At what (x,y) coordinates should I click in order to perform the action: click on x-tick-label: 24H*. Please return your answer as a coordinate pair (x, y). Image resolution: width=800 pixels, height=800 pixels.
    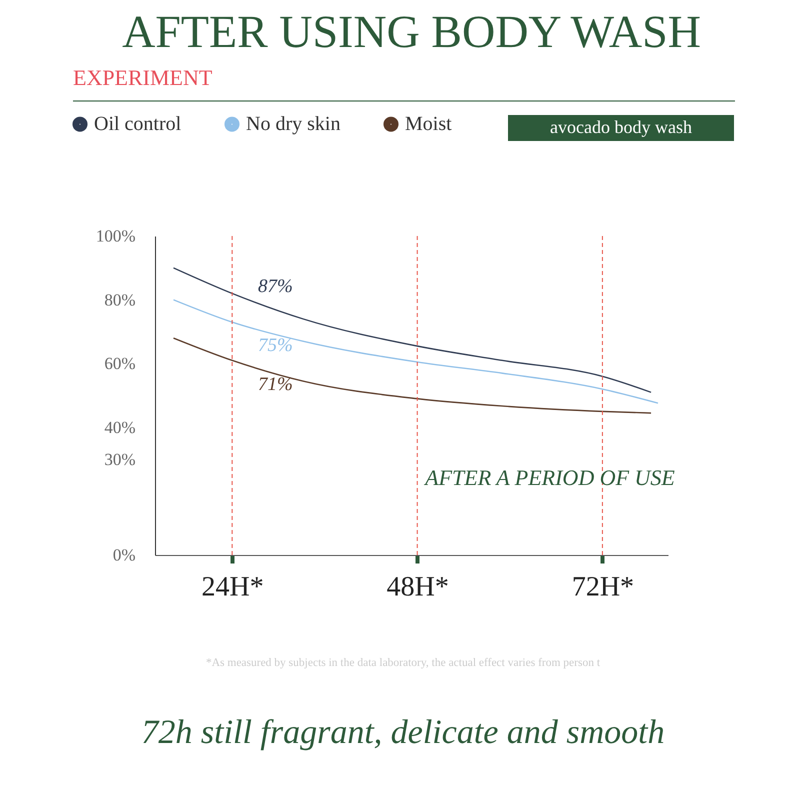
    Looking at the image, I should click on (233, 587).